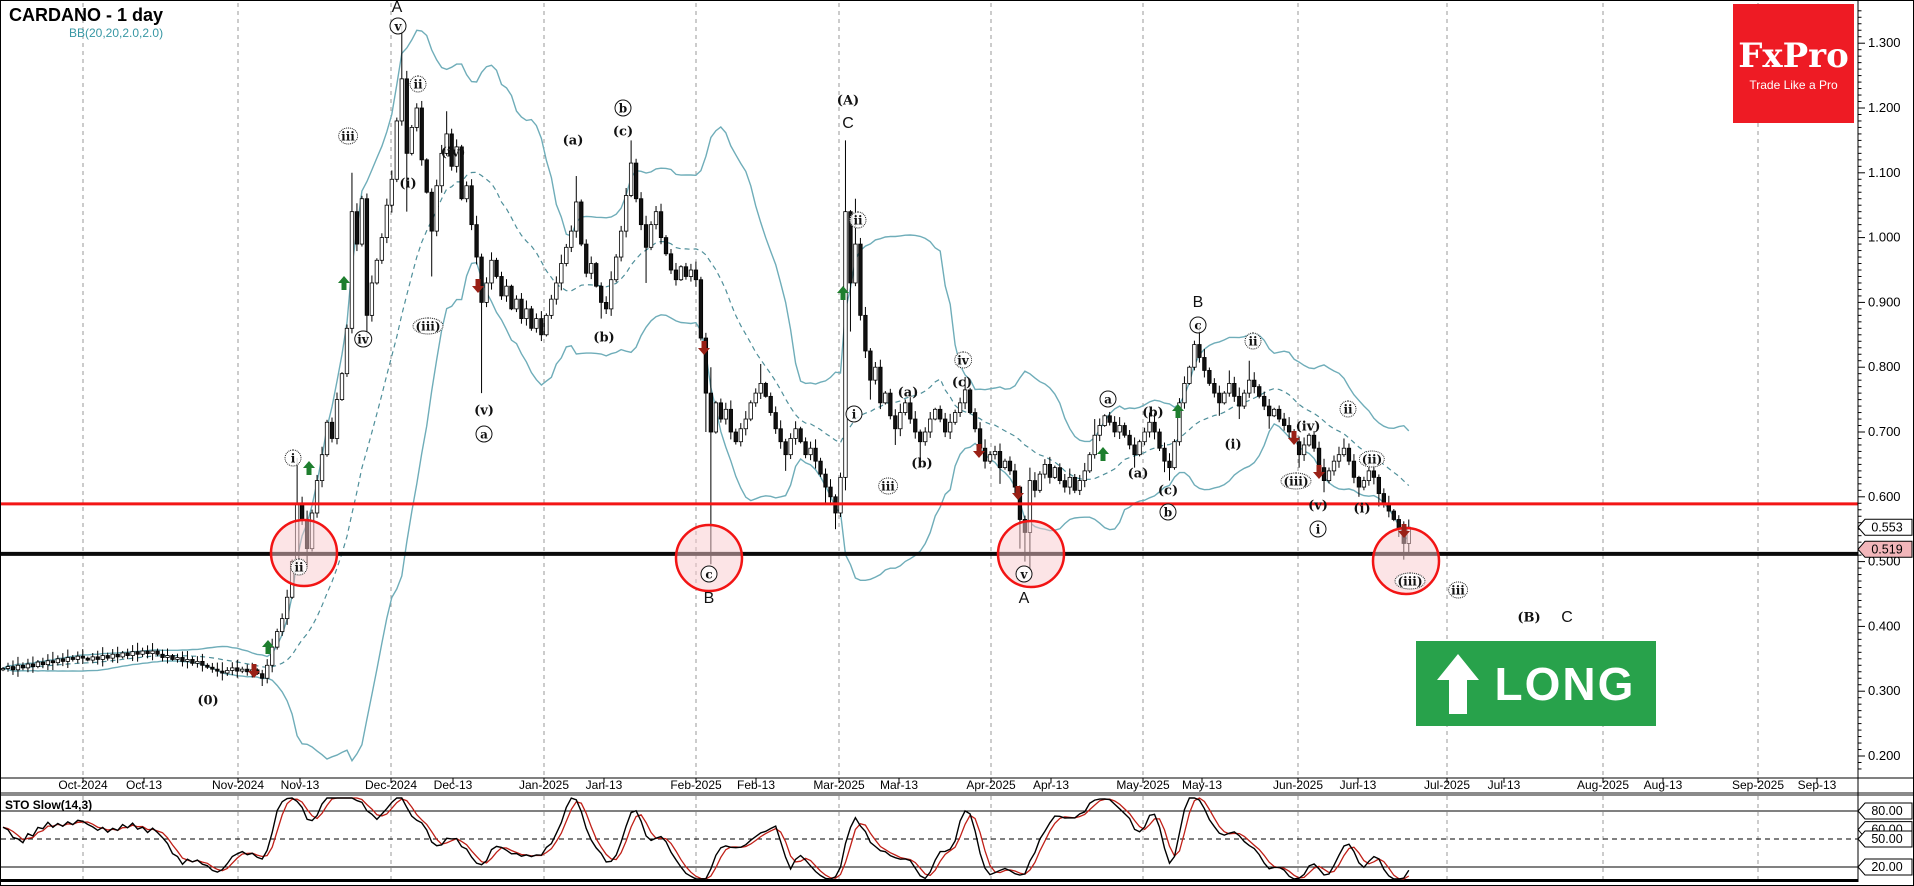  I want to click on wave-label: (c), so click(962, 383).